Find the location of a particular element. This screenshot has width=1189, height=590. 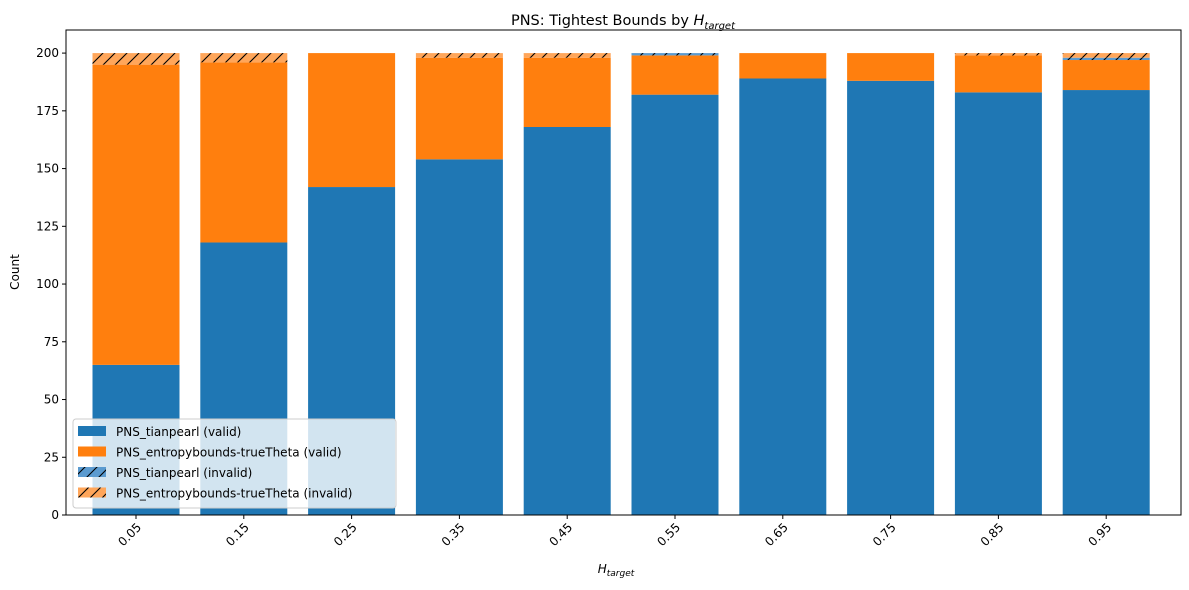

legend-frame is located at coordinates (234, 463).